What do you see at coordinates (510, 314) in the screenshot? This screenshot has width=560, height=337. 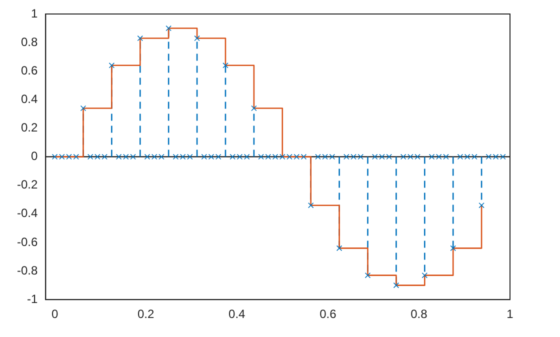 I see `x-tick-label: 1` at bounding box center [510, 314].